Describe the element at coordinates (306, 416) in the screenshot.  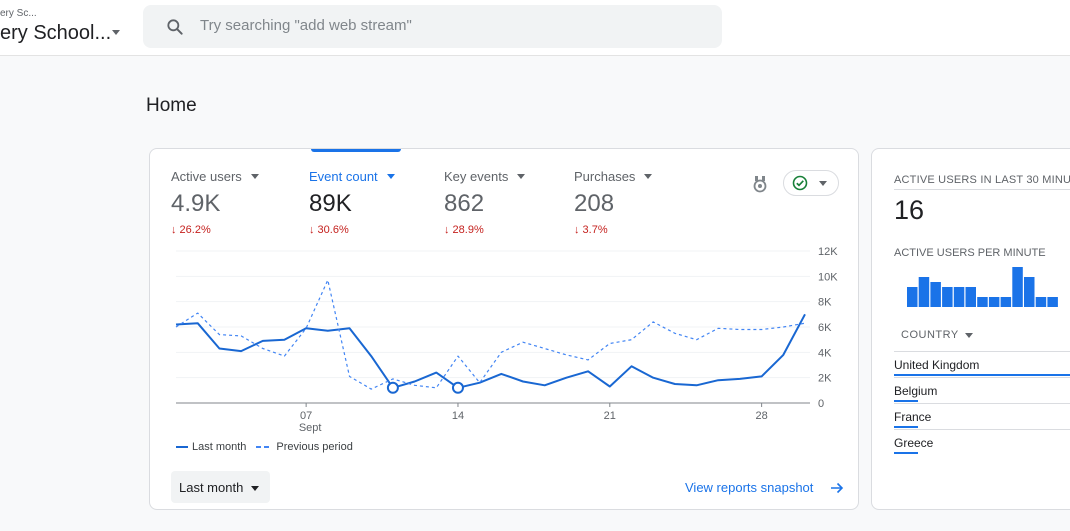
I see `x-tick-label: 07` at that location.